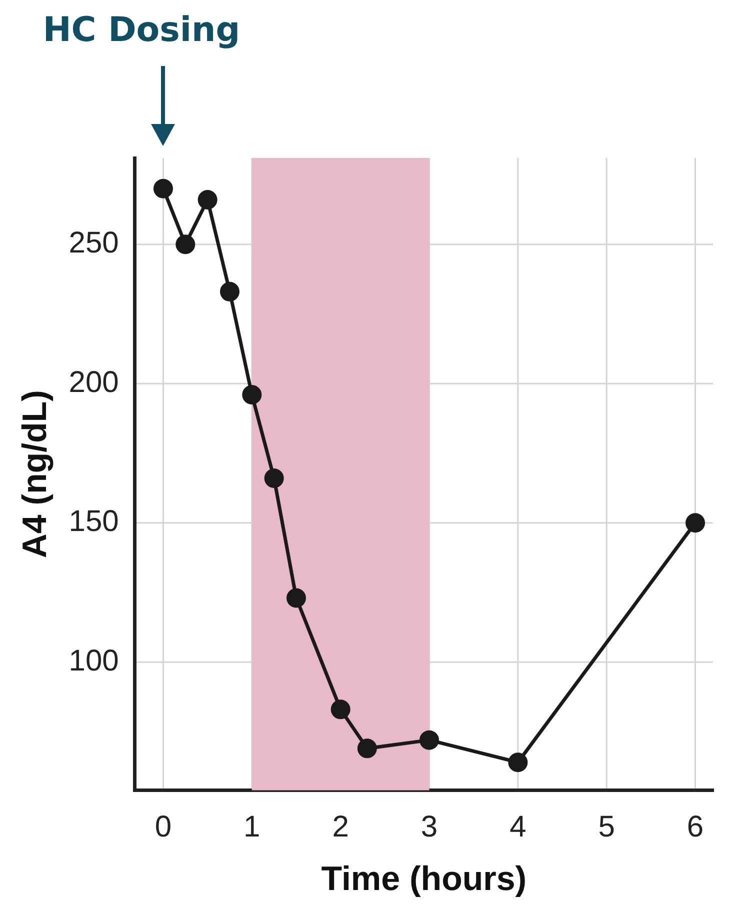 The height and width of the screenshot is (913, 733). What do you see at coordinates (141, 30) in the screenshot?
I see `text: HC Dosing` at bounding box center [141, 30].